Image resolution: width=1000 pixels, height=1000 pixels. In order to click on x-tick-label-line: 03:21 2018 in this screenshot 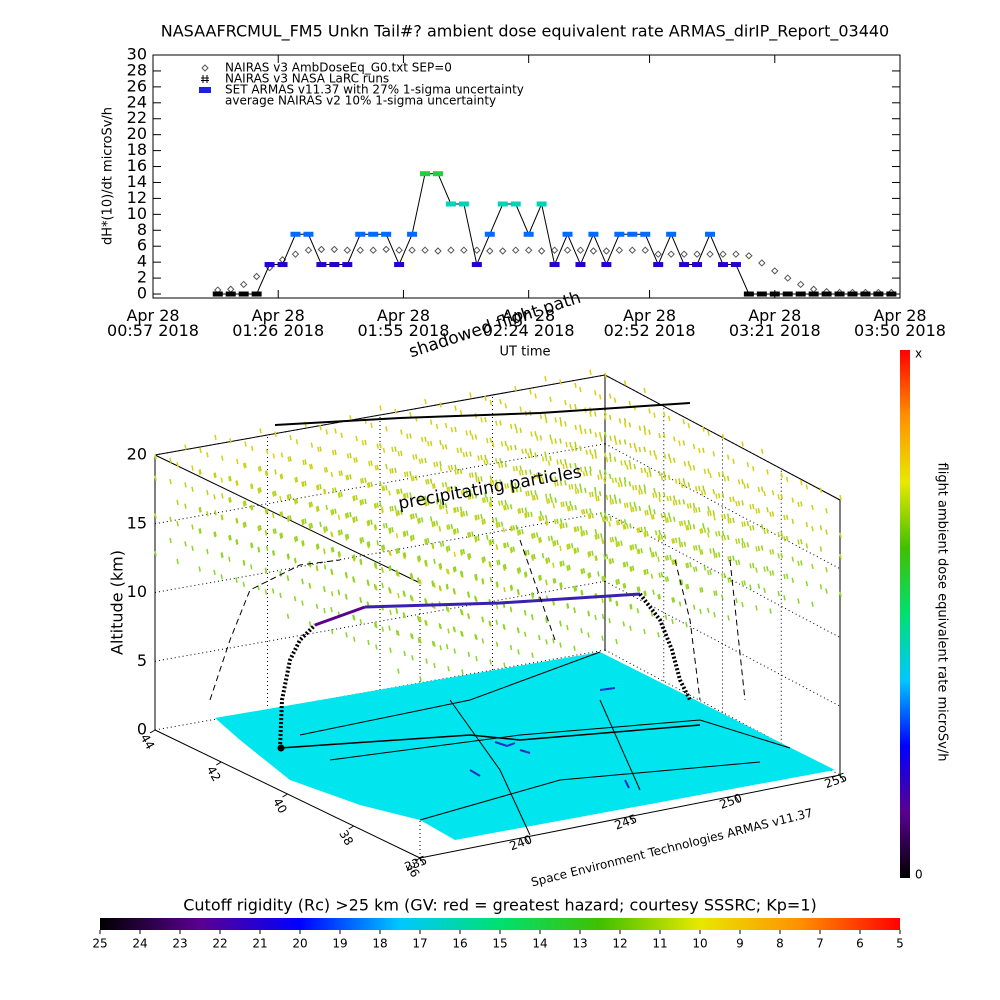, I will do `click(775, 330)`.